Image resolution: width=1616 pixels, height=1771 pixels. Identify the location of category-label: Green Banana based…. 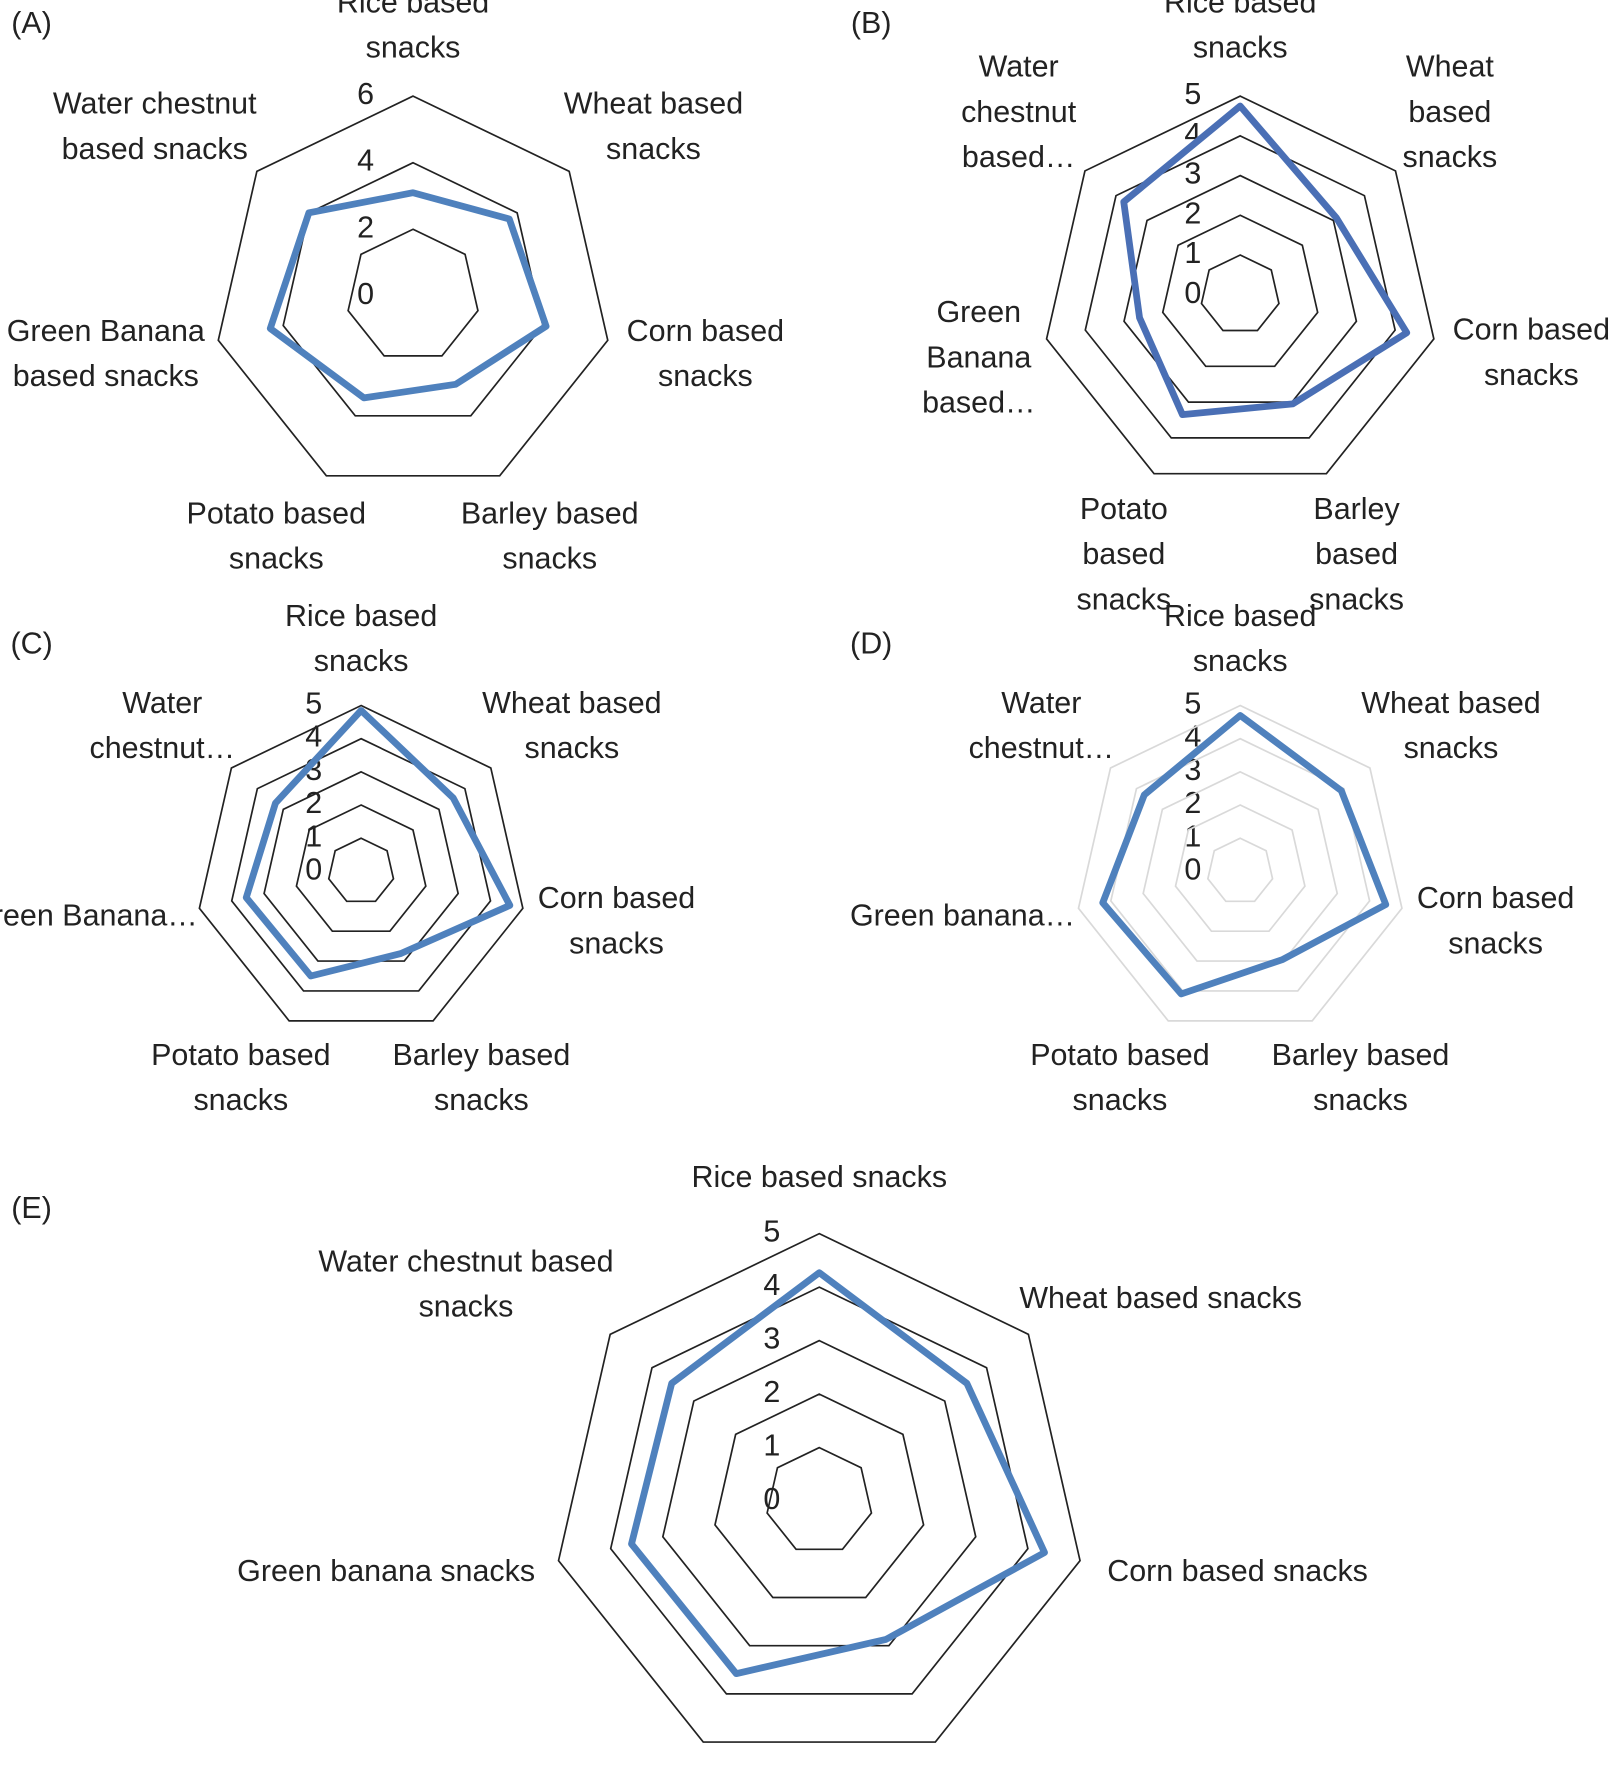
(978, 357).